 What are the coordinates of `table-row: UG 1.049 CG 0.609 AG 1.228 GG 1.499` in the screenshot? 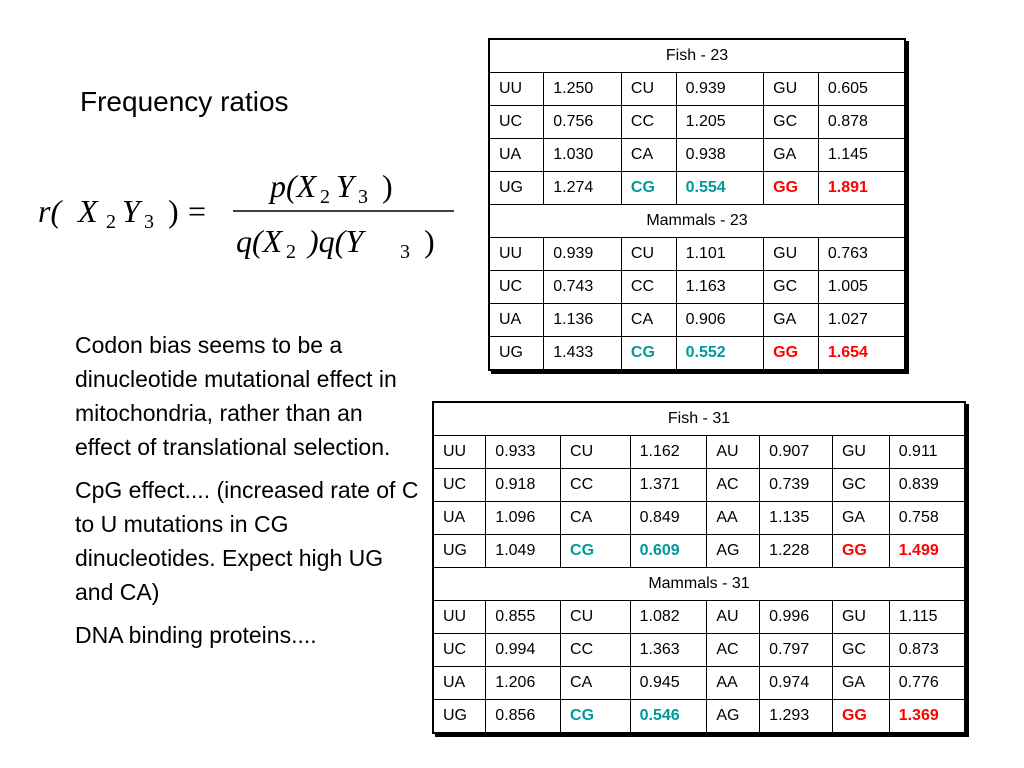 It's located at (699, 551).